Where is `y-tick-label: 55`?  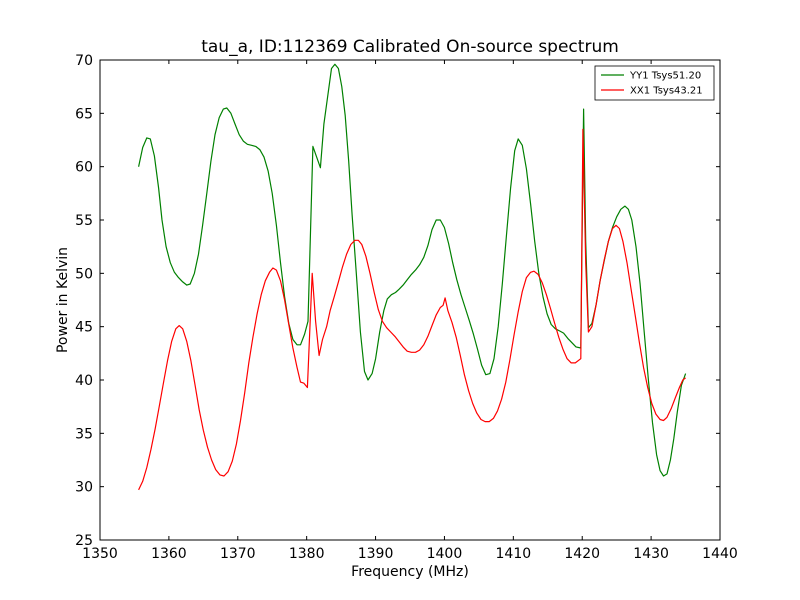 y-tick-label: 55 is located at coordinates (84, 221).